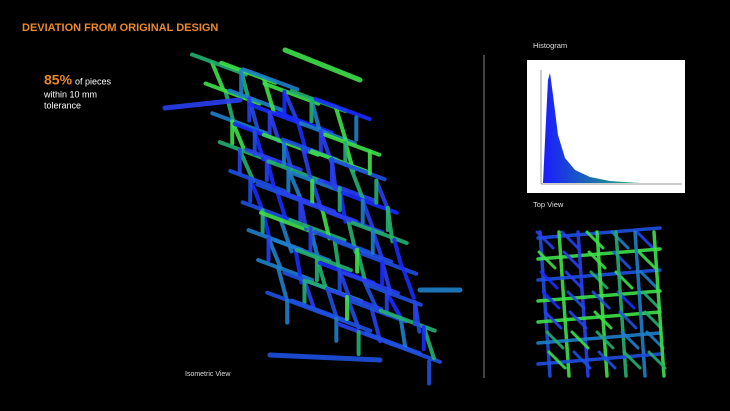  I want to click on top-view-image, so click(601, 302).